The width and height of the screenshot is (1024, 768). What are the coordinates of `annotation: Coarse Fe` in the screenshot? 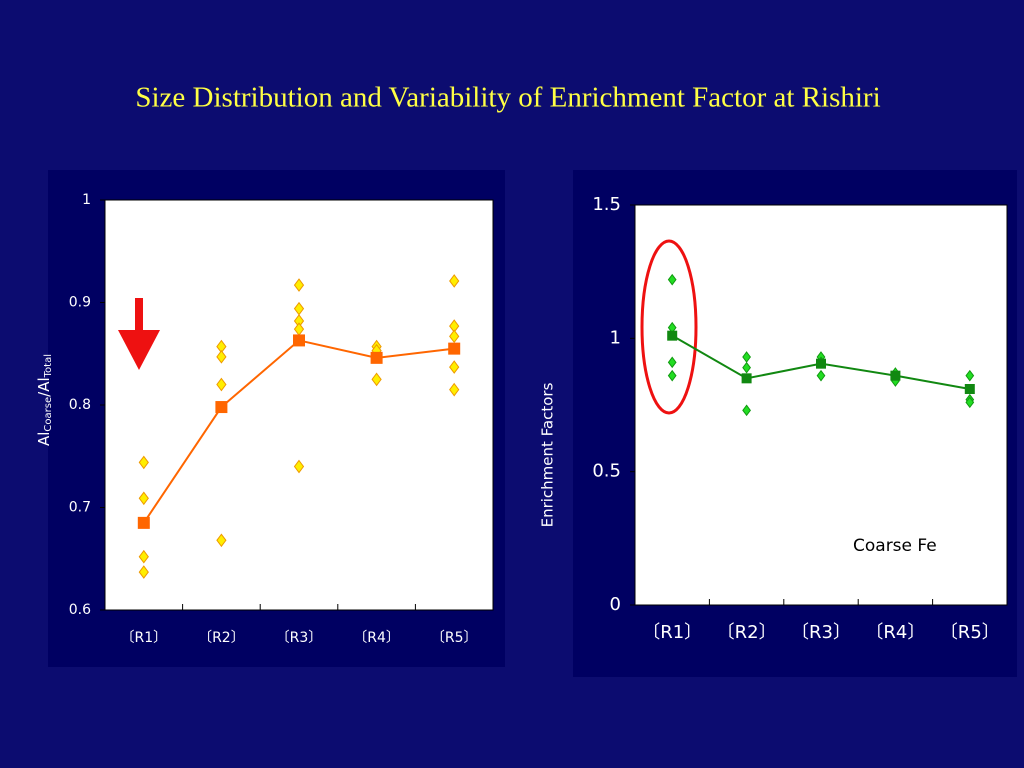 It's located at (895, 546).